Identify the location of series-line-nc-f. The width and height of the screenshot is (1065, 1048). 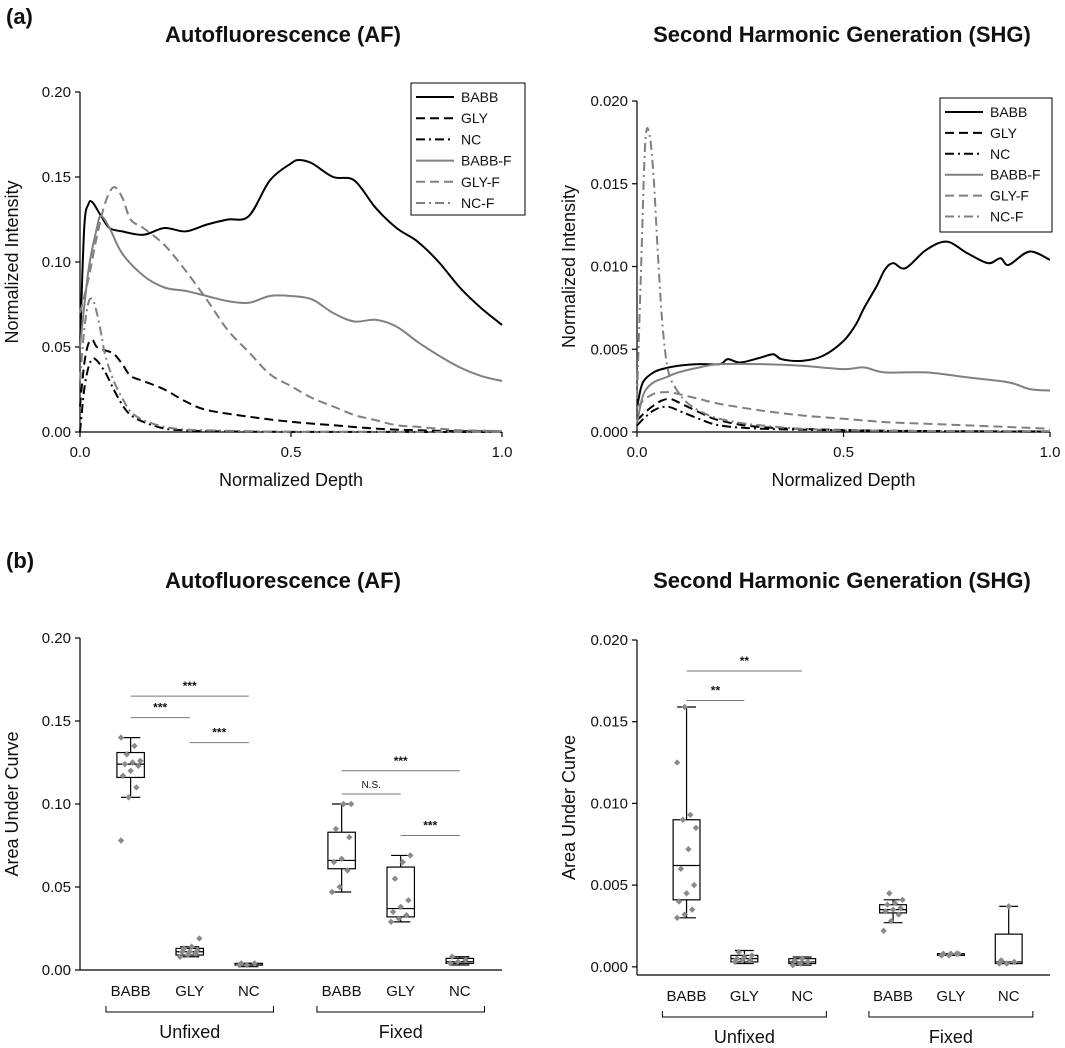
(291, 365).